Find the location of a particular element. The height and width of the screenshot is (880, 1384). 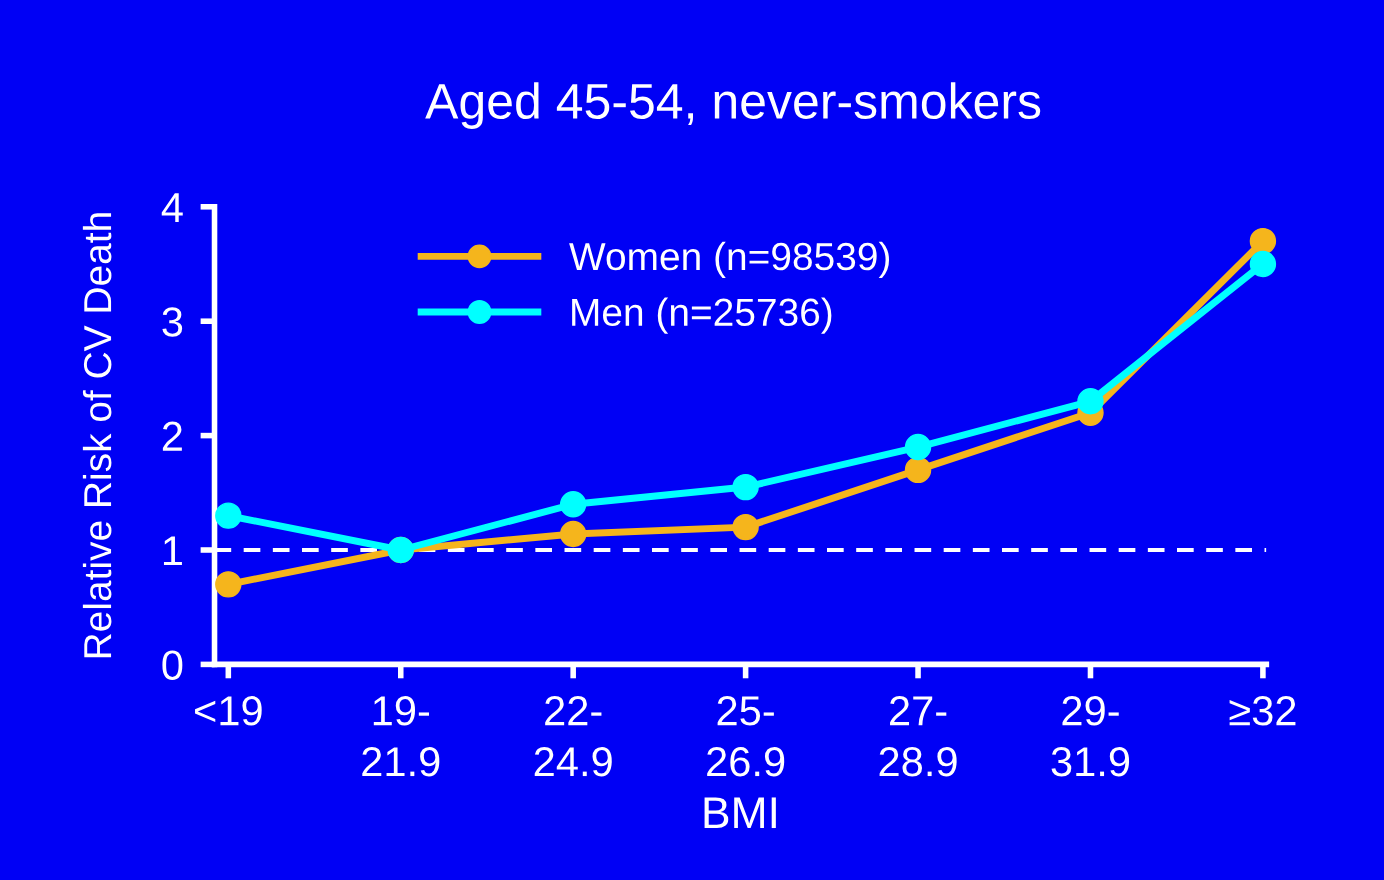

legend-label: Men (n=25736) is located at coordinates (702, 315).